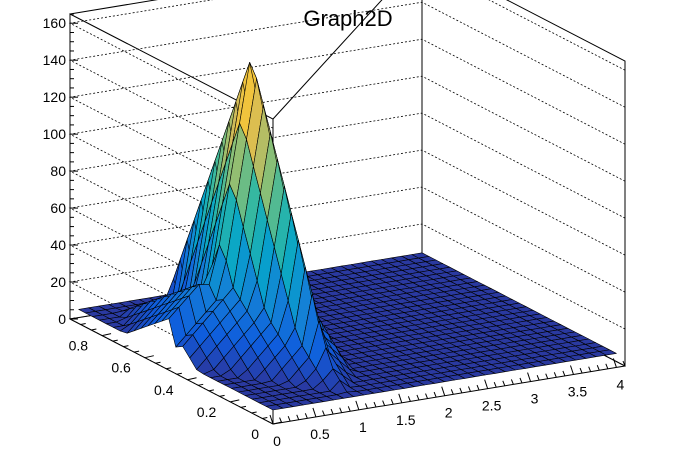  I want to click on x-axis: 0 0.5 1 1.5 2 2.5 3 3.5 4, so click(447, 403).